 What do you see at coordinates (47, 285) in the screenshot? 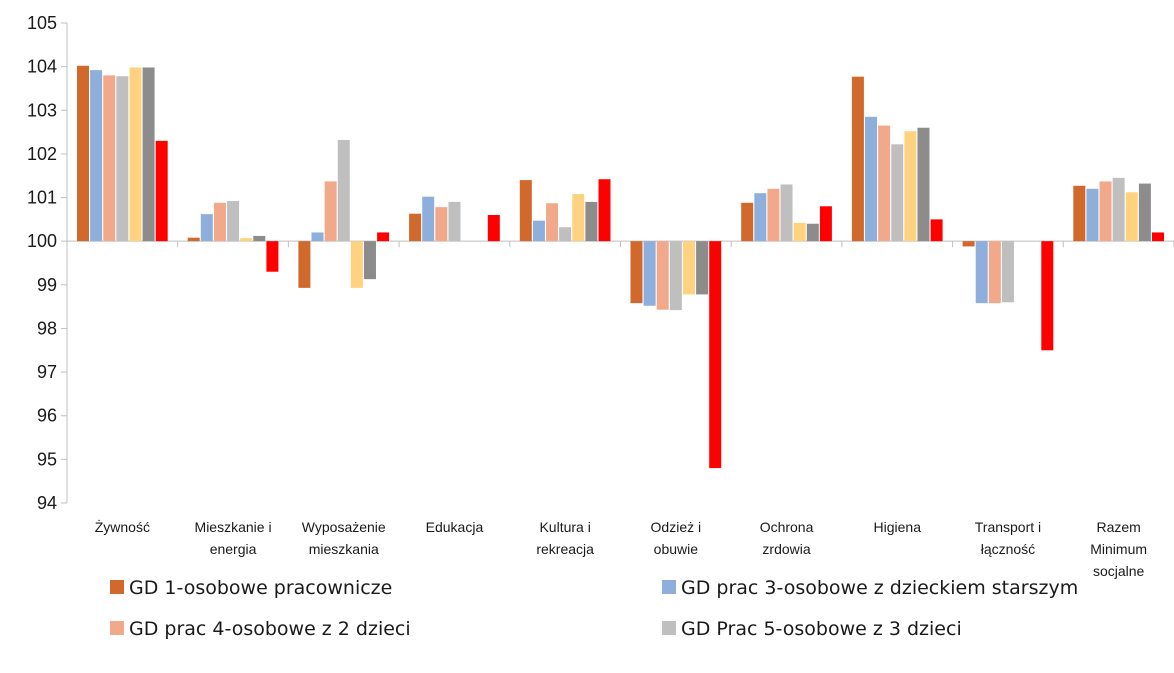
I see `y-tick-label: 99` at bounding box center [47, 285].